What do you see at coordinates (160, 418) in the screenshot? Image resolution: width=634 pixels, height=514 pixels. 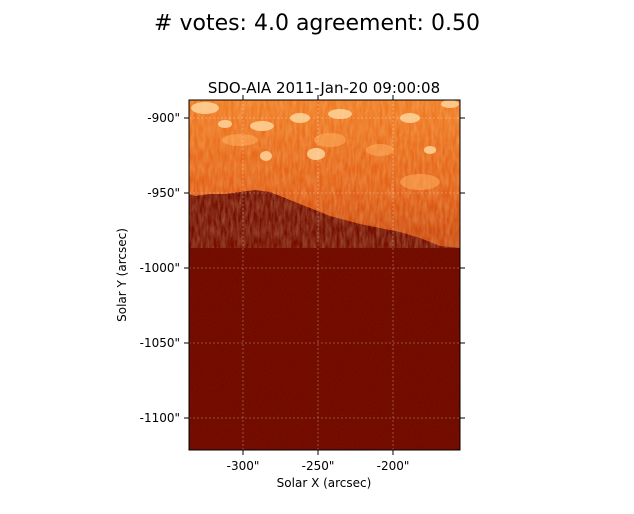 I see `y-tick-label: -1100"` at bounding box center [160, 418].